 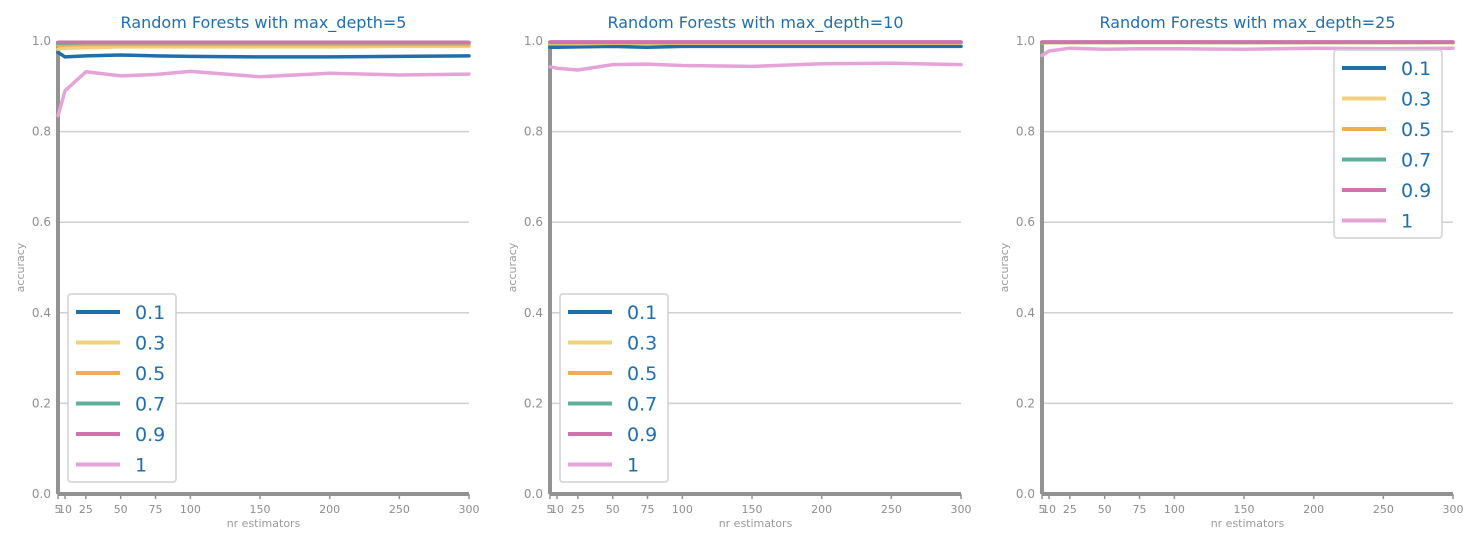 I want to click on chart-title: Random Forests with max_depth=5, so click(x=264, y=23).